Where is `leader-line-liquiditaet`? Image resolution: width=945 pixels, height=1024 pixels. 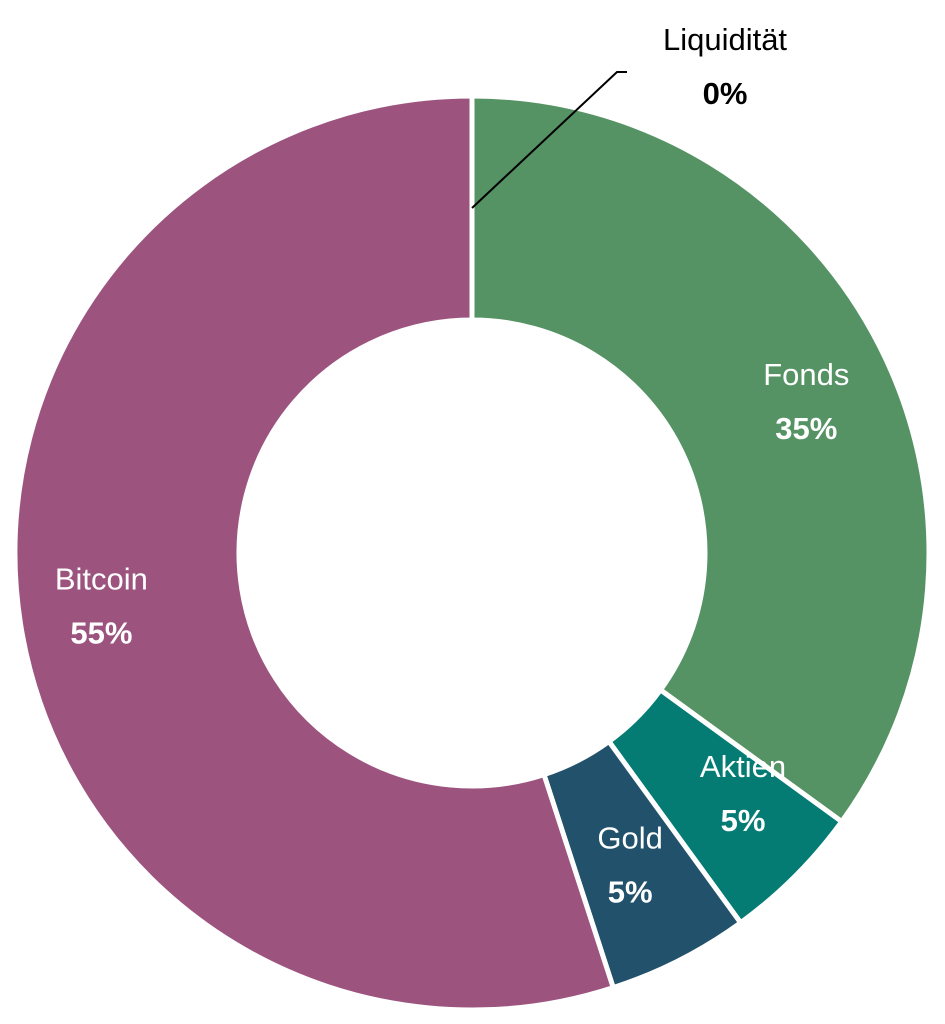 leader-line-liquiditaet is located at coordinates (549, 140).